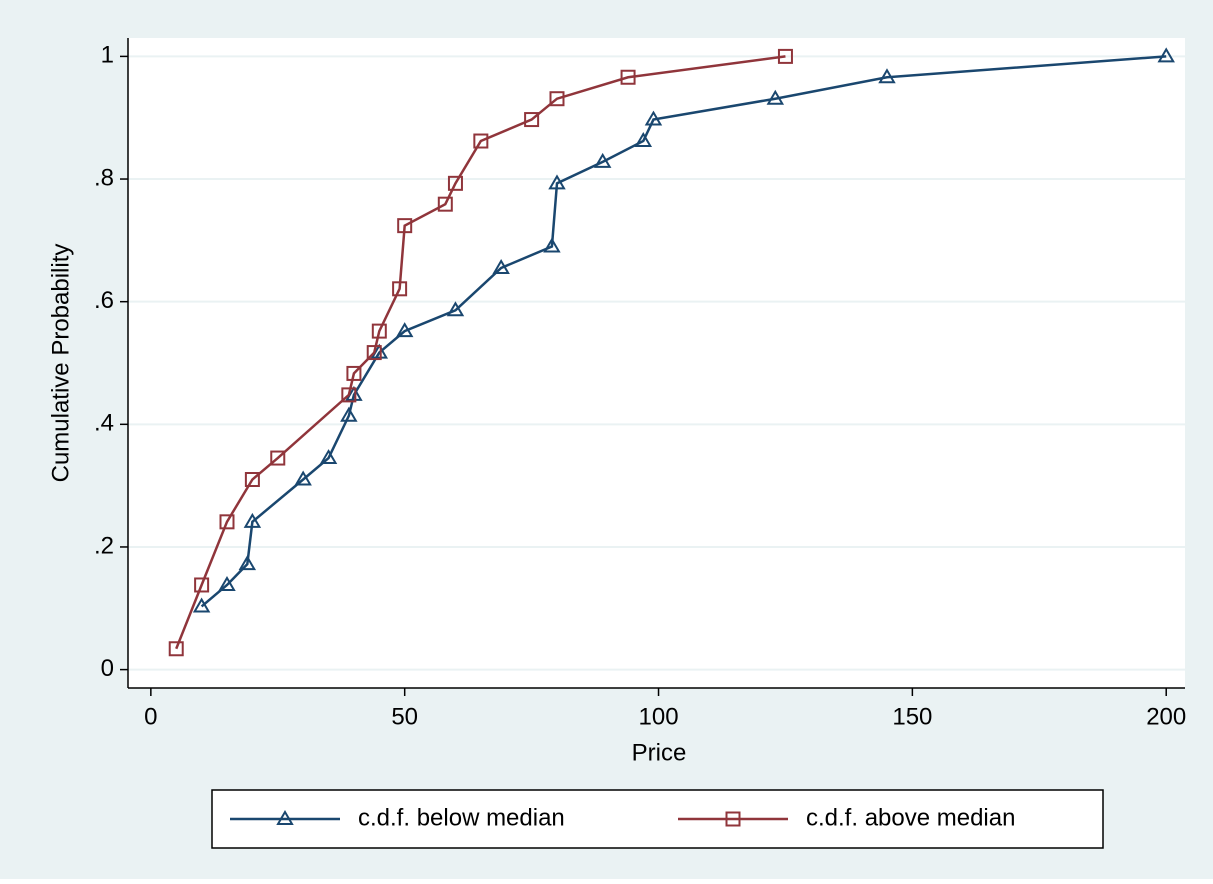 The width and height of the screenshot is (1213, 884). I want to click on y-tick-label: .2, so click(104, 545).